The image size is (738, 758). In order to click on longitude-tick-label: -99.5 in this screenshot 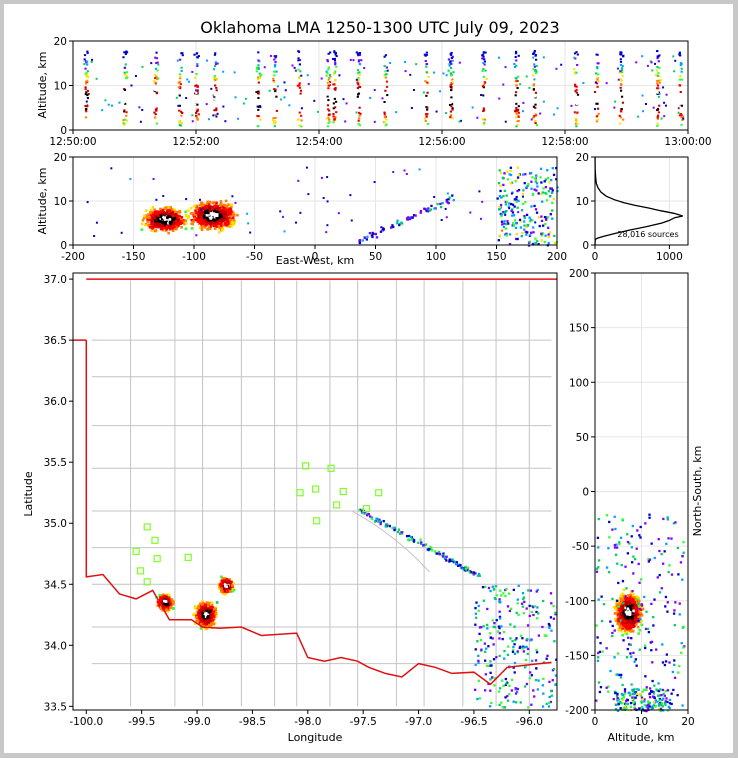, I will do `click(141, 722)`.